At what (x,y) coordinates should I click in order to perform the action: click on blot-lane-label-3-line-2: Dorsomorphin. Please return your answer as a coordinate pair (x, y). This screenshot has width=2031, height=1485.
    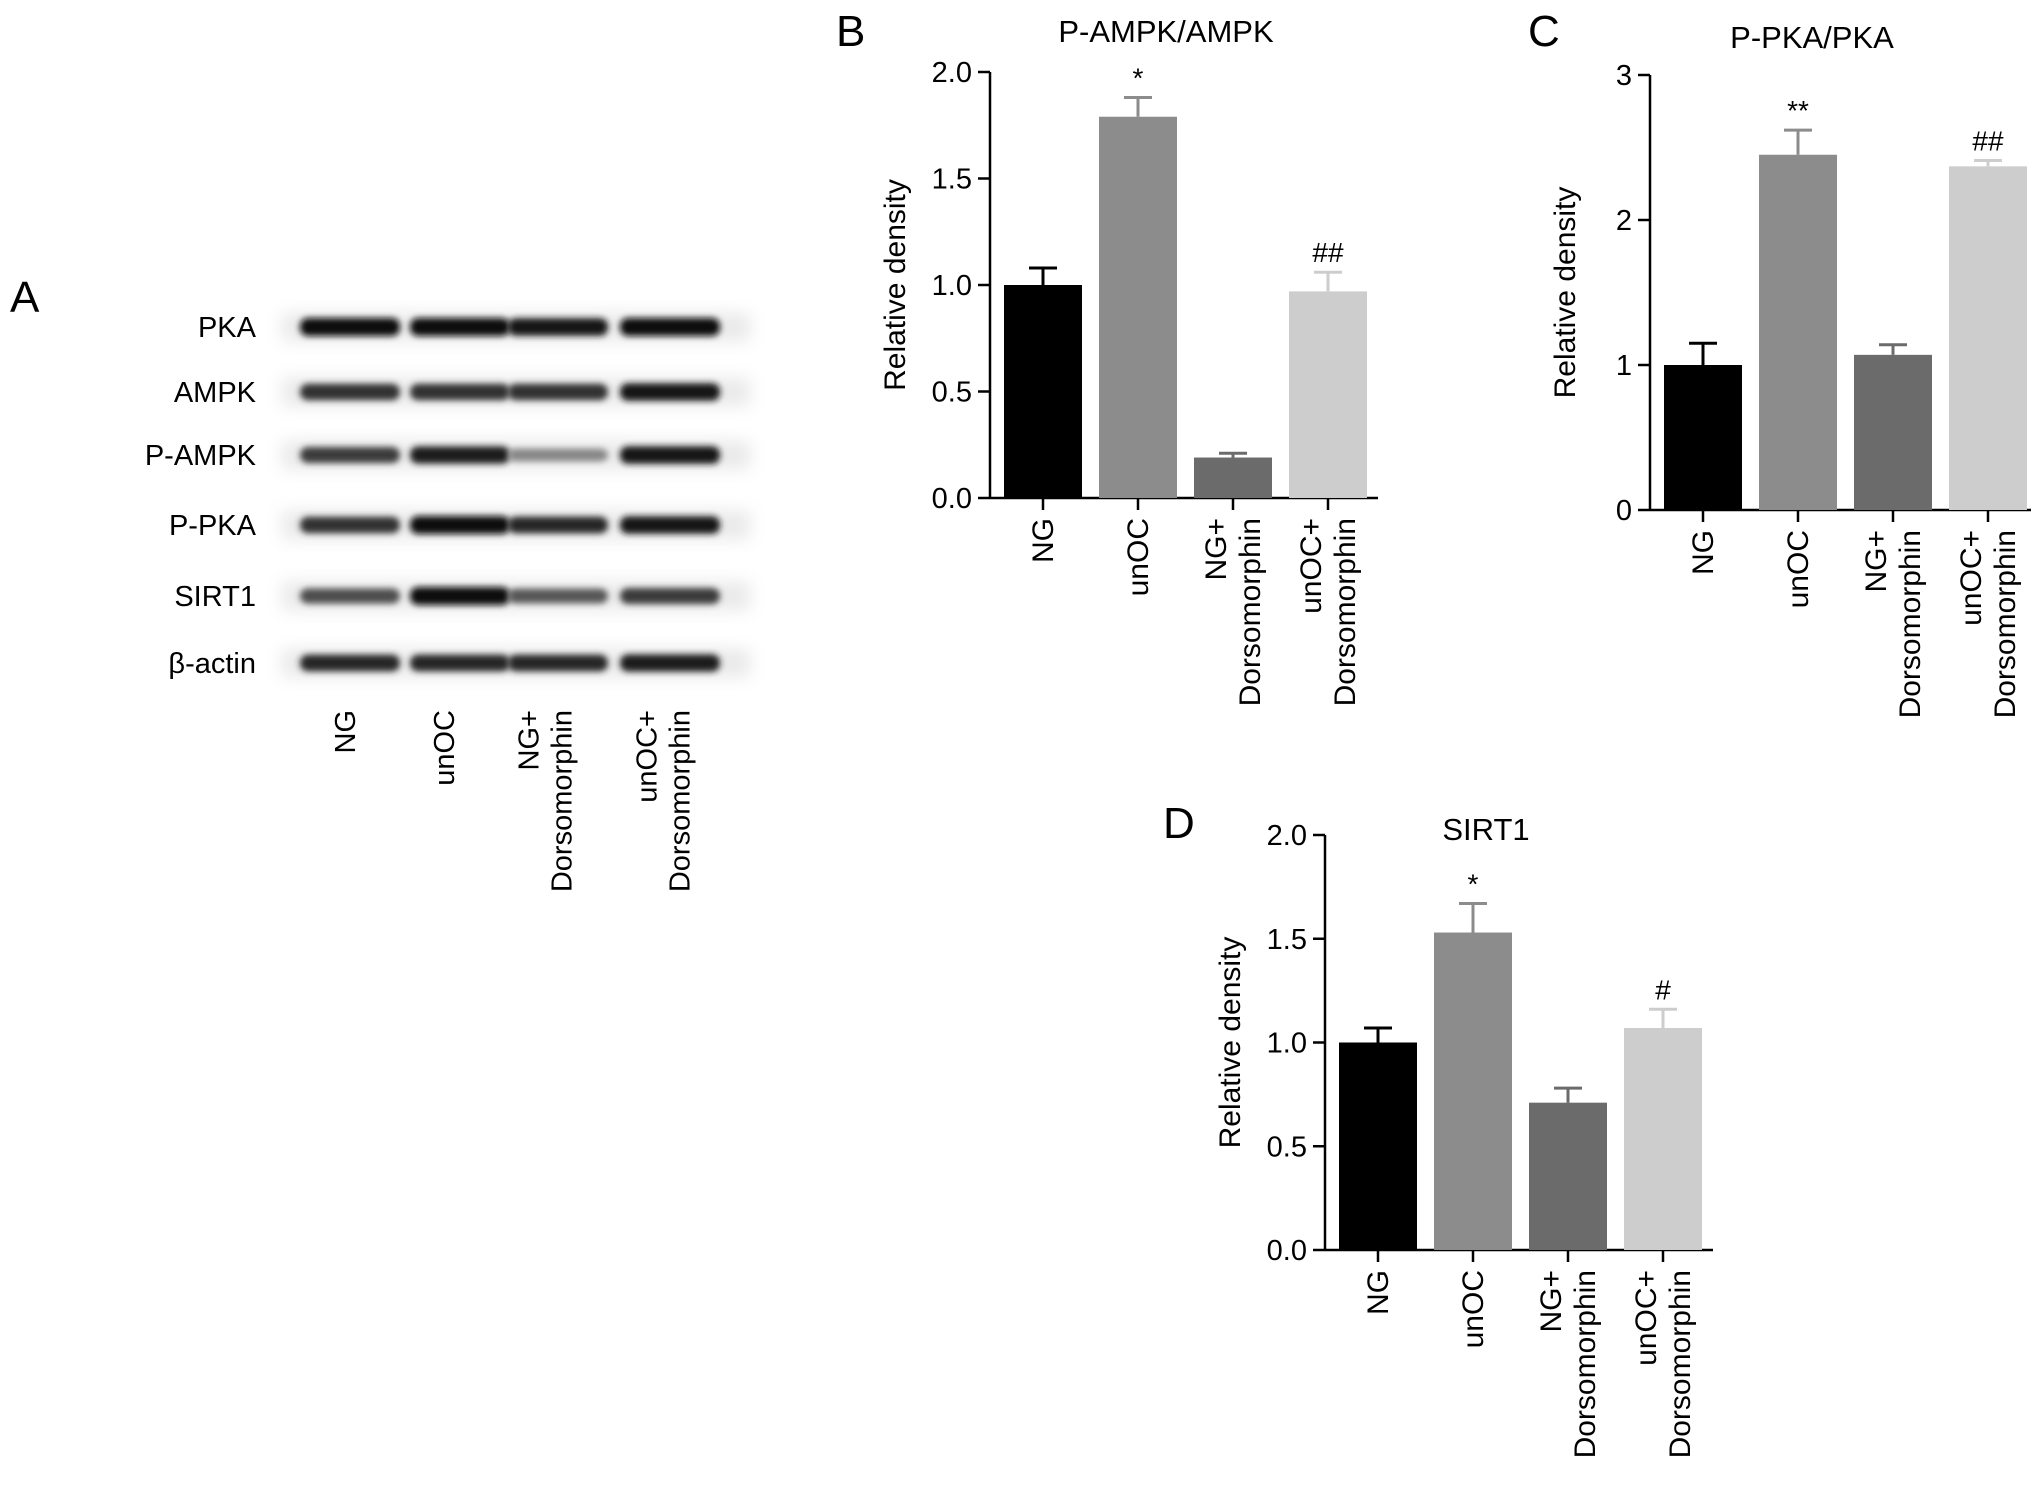
    Looking at the image, I should click on (563, 801).